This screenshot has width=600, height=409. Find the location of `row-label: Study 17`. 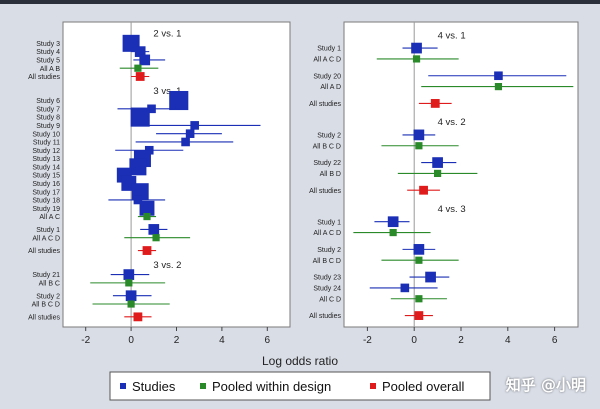

row-label: Study 17 is located at coordinates (46, 192).